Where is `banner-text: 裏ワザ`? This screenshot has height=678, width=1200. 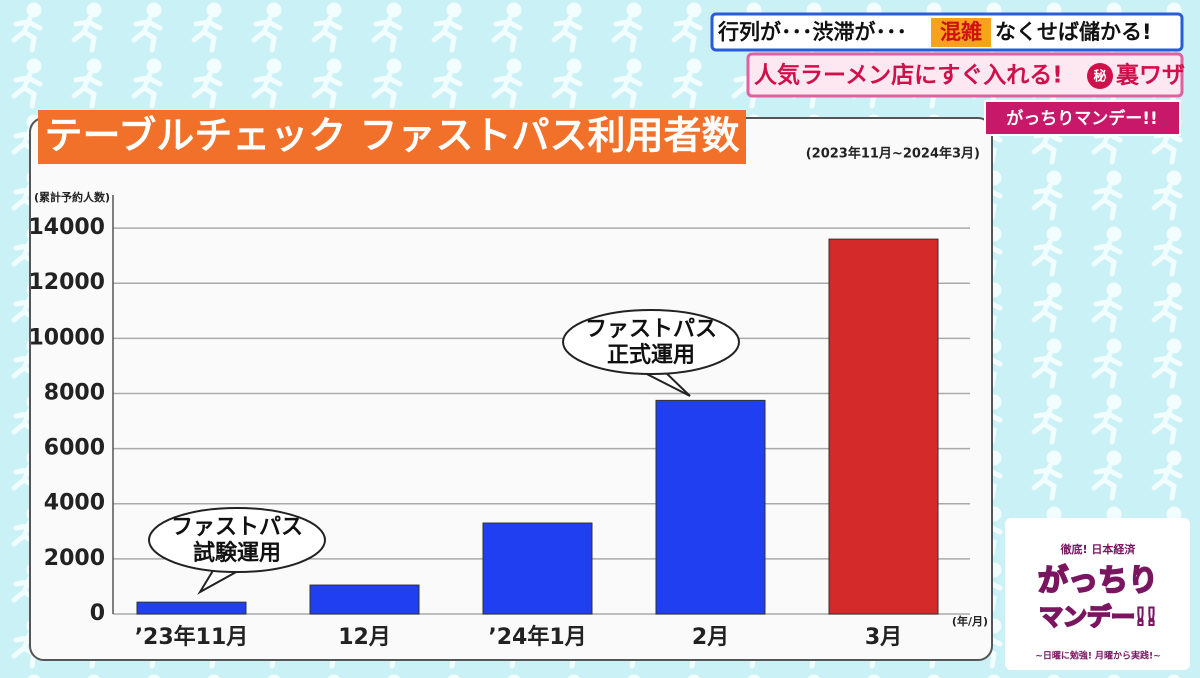
banner-text: 裏ワザ is located at coordinates (1150, 75).